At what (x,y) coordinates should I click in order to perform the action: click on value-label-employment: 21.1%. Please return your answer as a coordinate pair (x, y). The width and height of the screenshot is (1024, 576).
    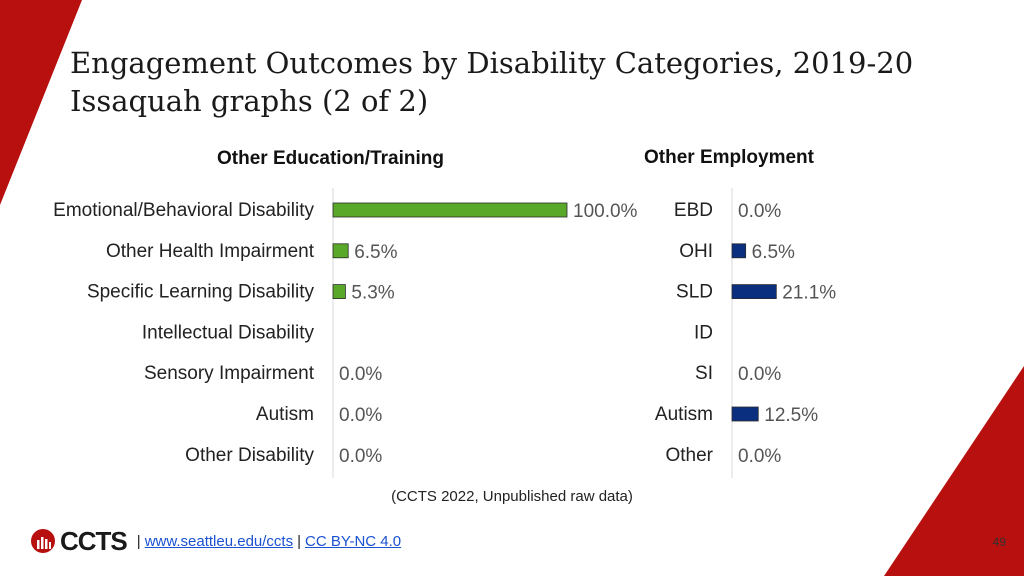
    Looking at the image, I should click on (809, 293).